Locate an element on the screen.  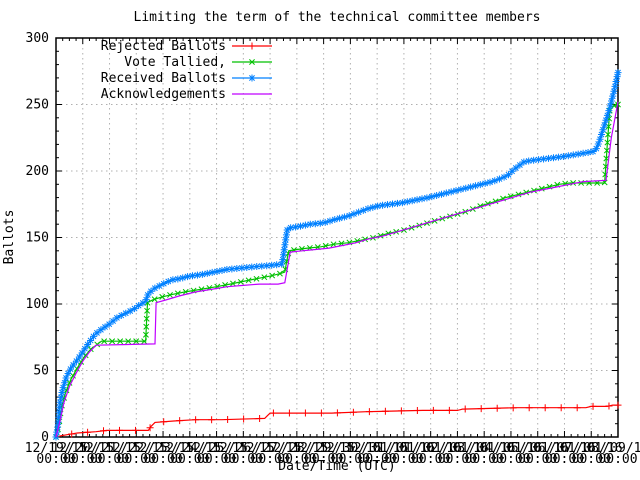
x-tick-date: 12/29/15 is located at coordinates (323, 448).